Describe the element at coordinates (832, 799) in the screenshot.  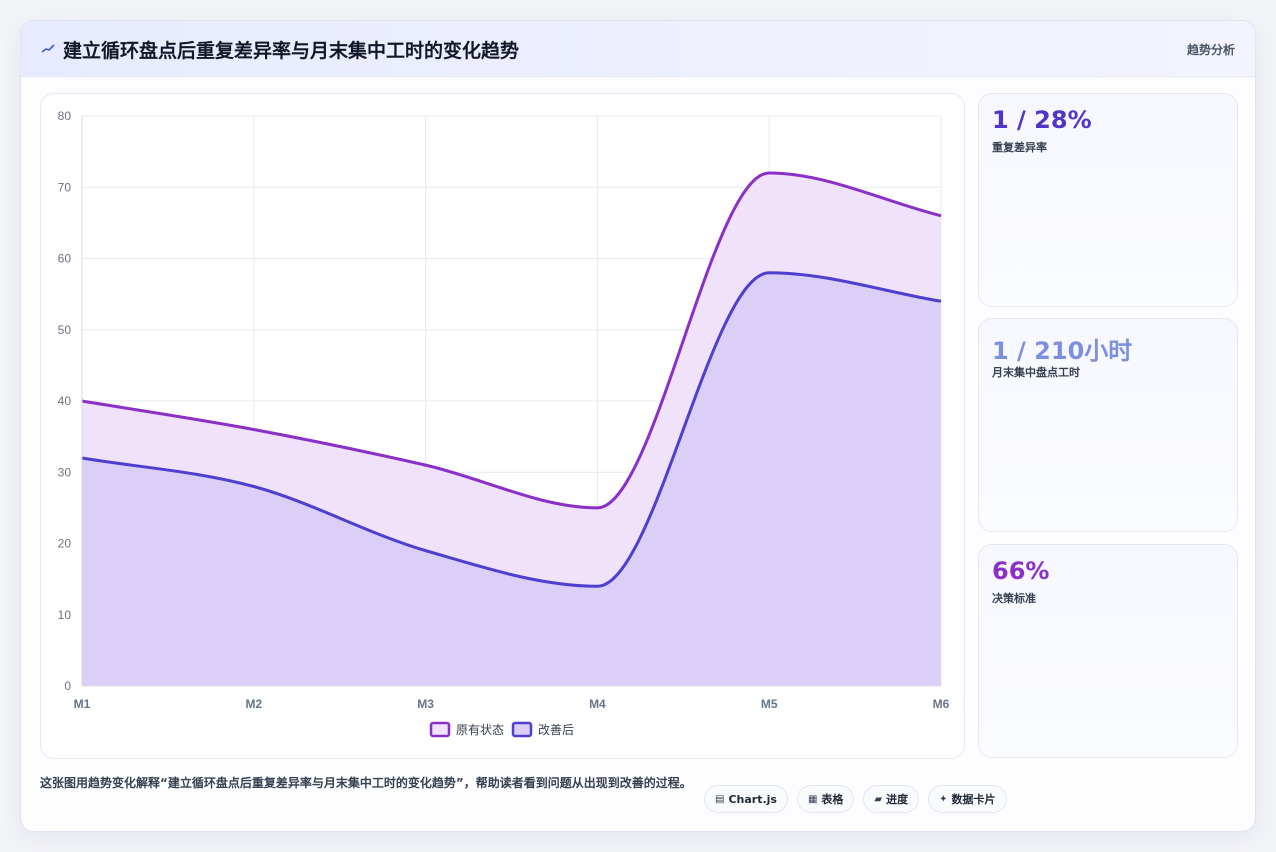
I see `pill-label: 表格` at that location.